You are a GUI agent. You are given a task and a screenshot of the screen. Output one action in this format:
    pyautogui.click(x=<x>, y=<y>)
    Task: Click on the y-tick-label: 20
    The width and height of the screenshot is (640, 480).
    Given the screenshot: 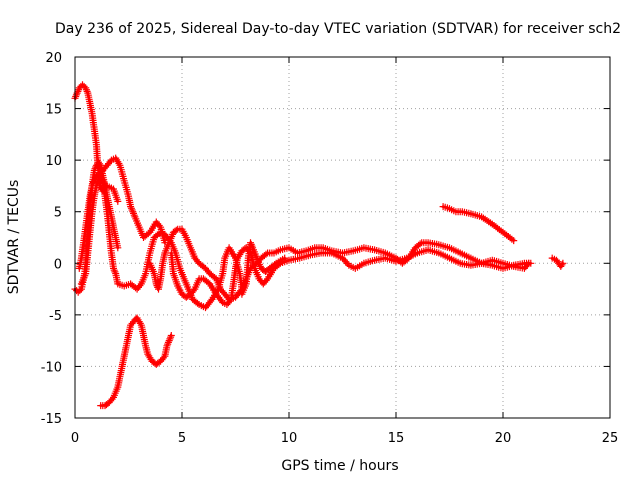 What is the action you would take?
    pyautogui.click(x=53, y=58)
    